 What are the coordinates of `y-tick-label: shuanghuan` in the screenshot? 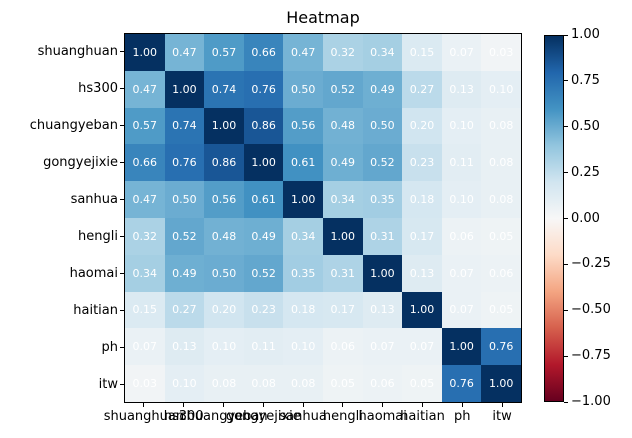 It's located at (77, 51).